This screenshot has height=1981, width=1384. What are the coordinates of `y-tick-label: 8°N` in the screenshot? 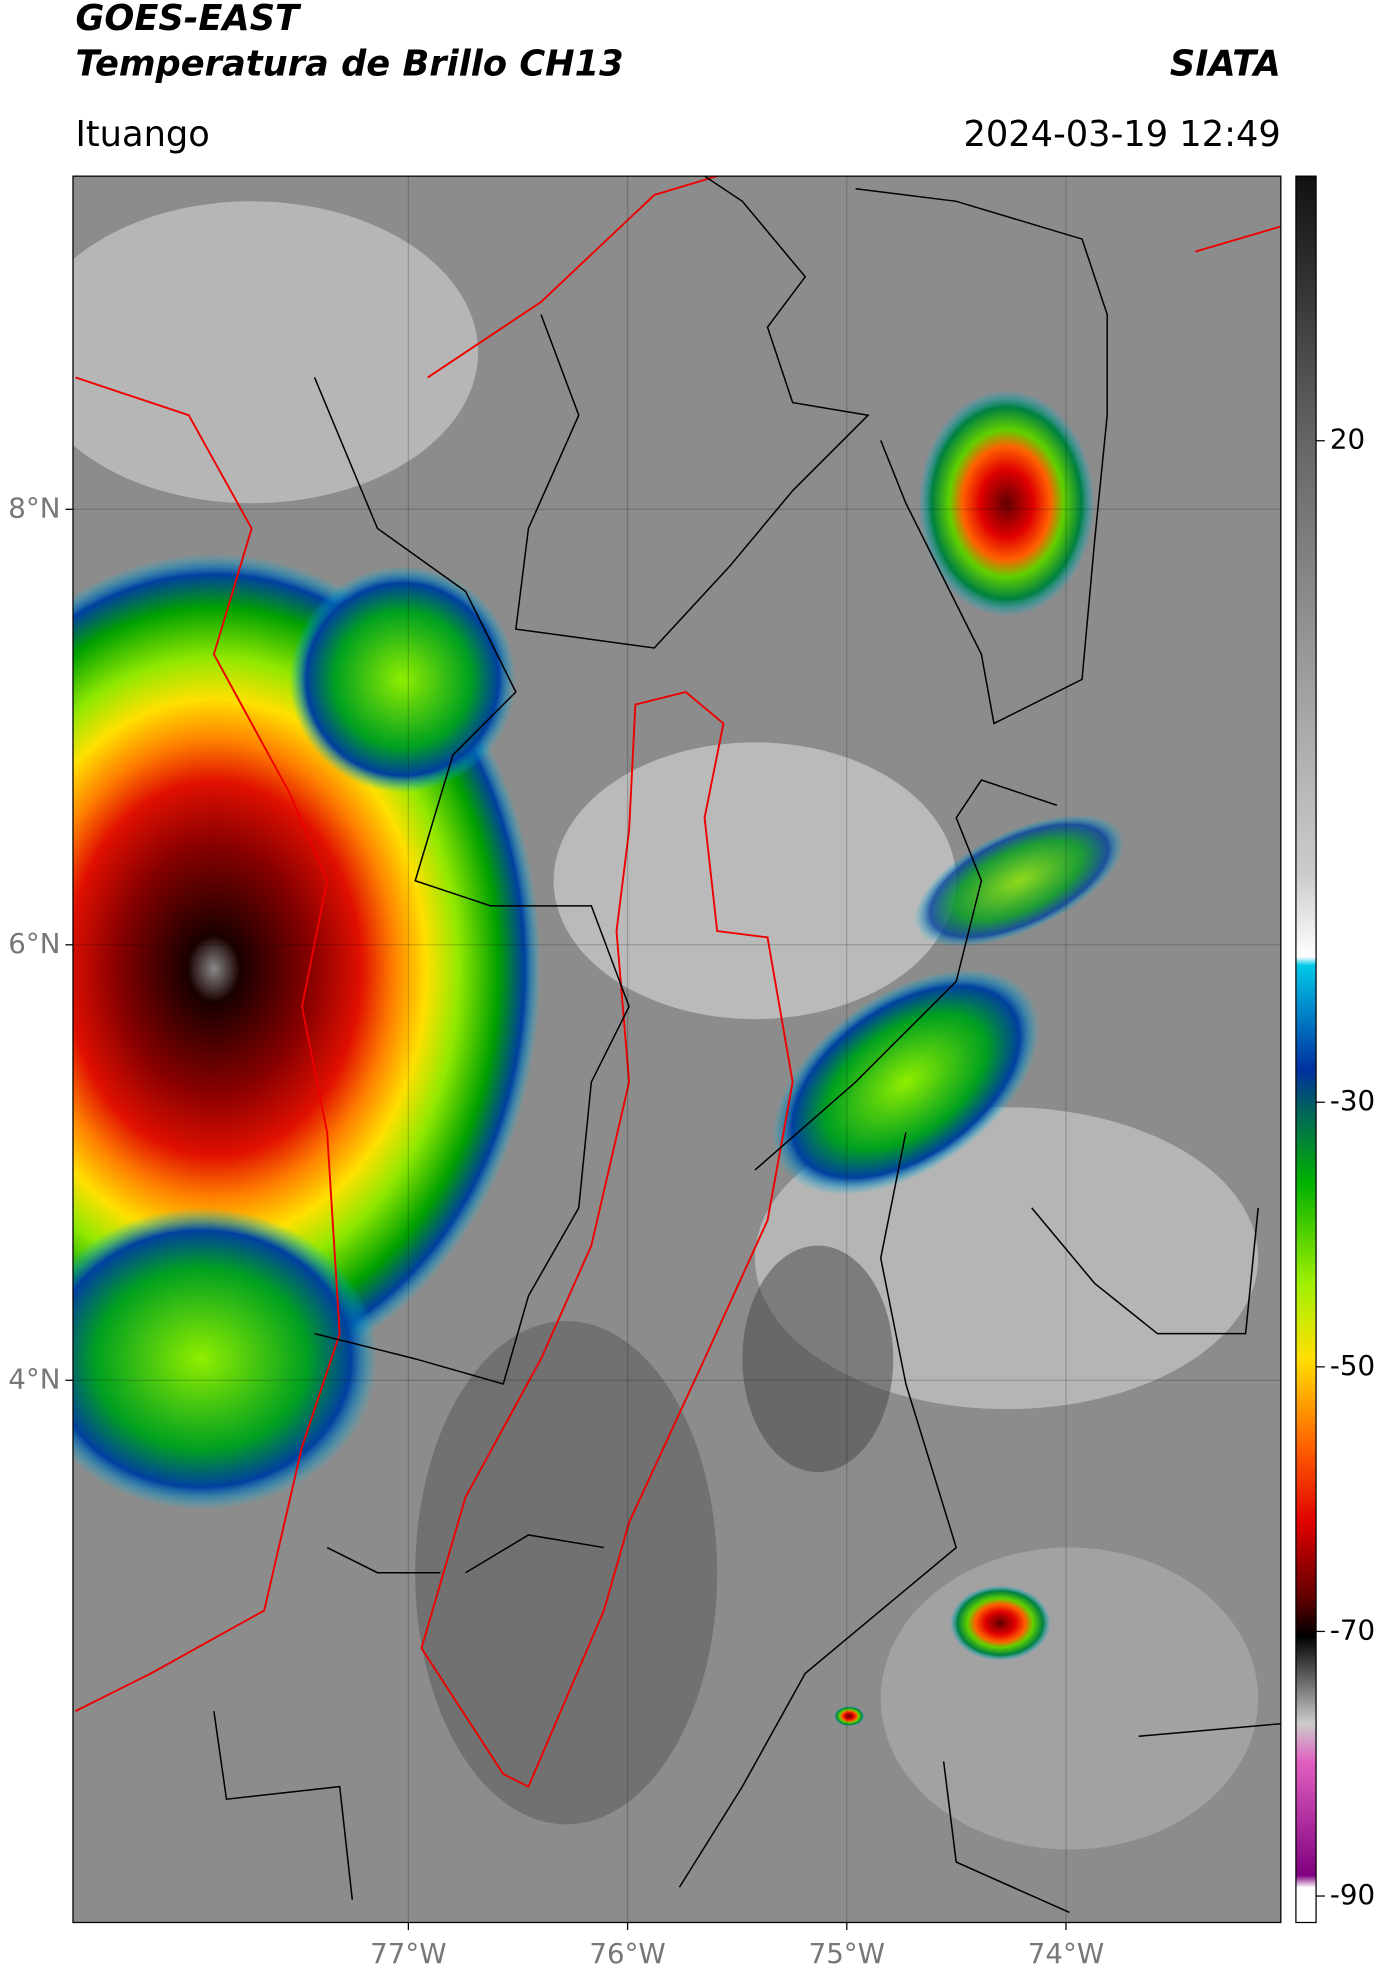 It's located at (34, 507).